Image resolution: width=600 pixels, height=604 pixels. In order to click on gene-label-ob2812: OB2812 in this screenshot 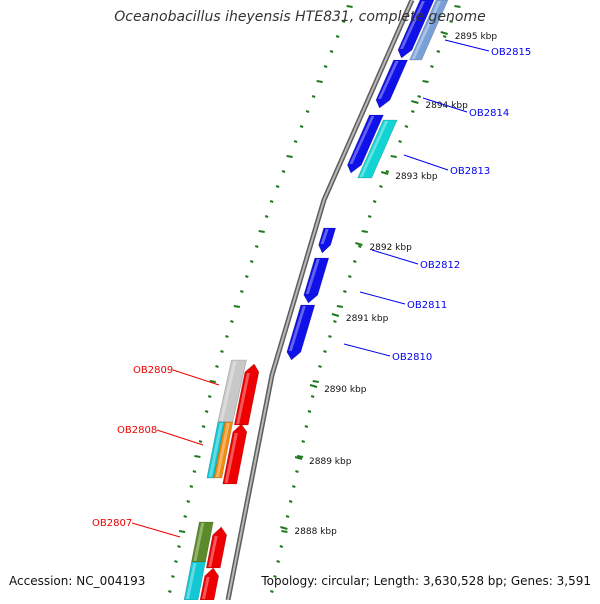, I will do `click(440, 265)`.